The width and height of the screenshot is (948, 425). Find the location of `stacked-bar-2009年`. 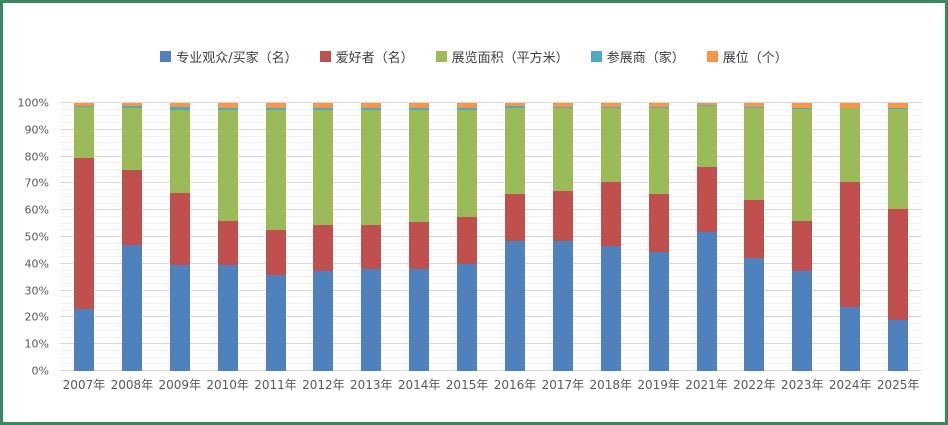

stacked-bar-2009年 is located at coordinates (179, 237).